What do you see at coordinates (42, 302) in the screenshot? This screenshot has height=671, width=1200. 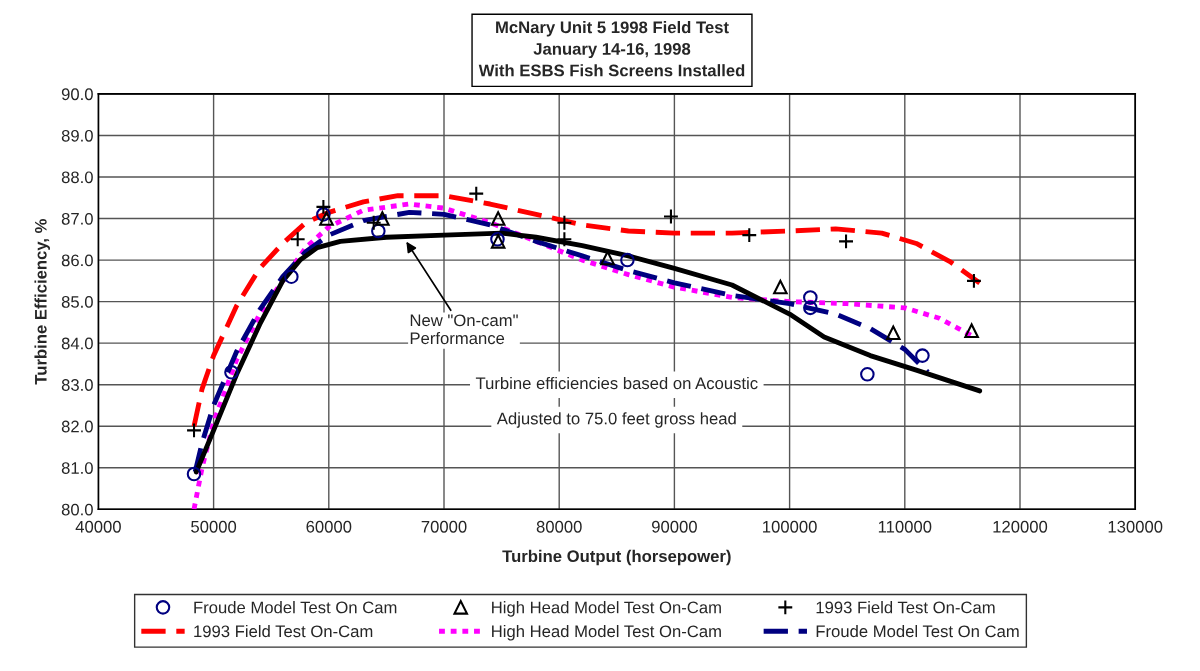 I see `y-axis-title: Turbine Efficiency, %` at bounding box center [42, 302].